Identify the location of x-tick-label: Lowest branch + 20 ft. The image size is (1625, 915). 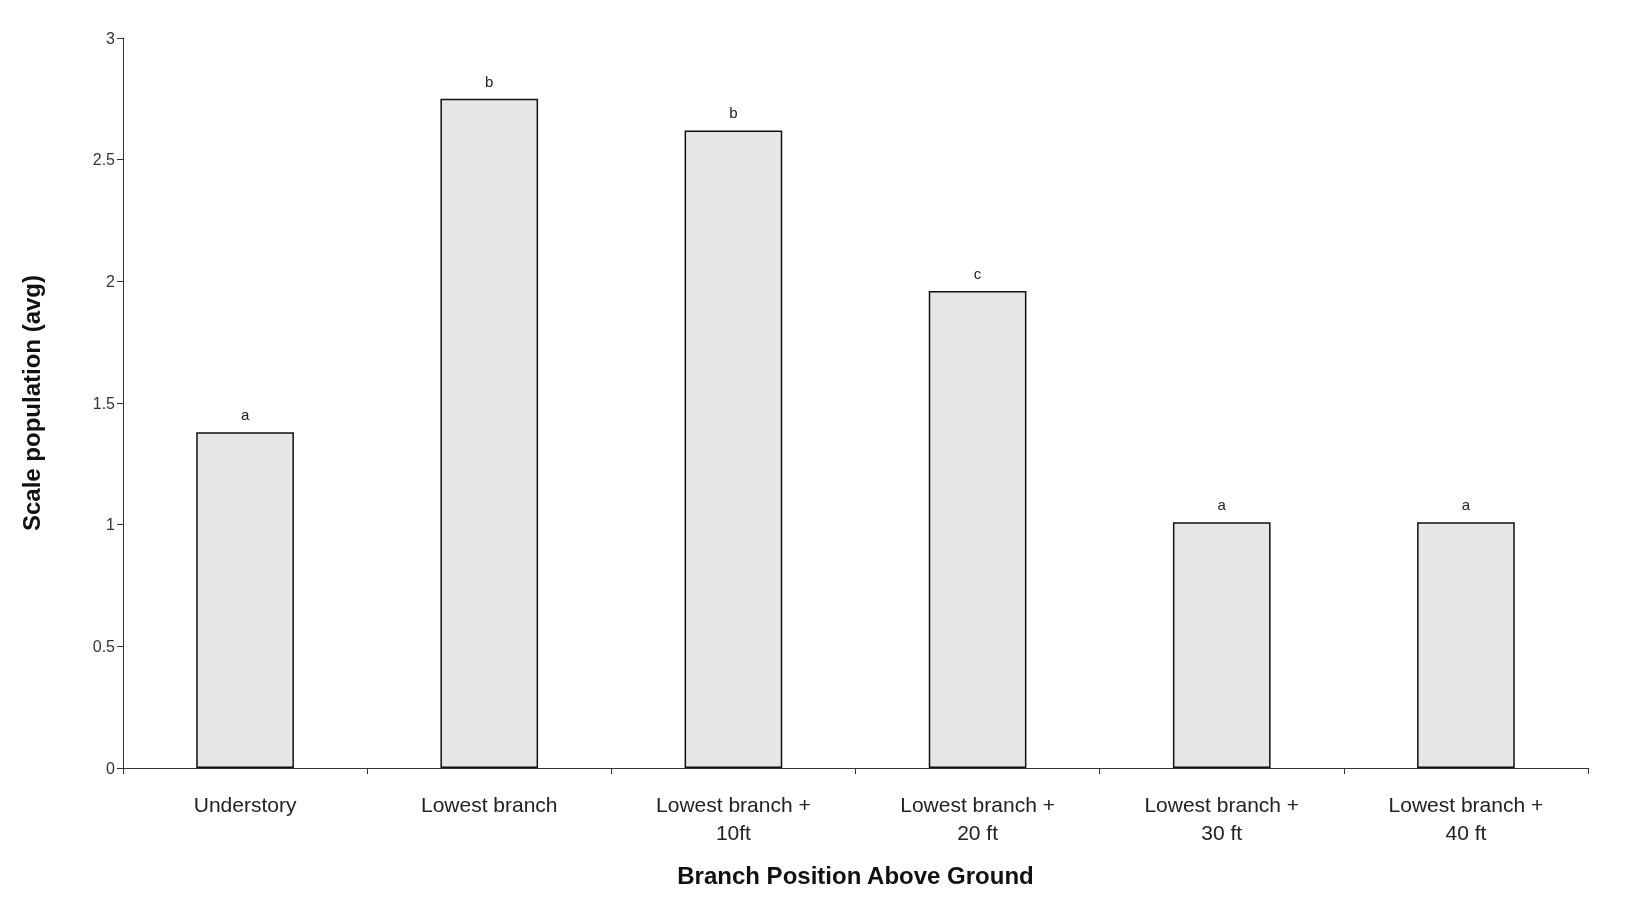
(977, 818).